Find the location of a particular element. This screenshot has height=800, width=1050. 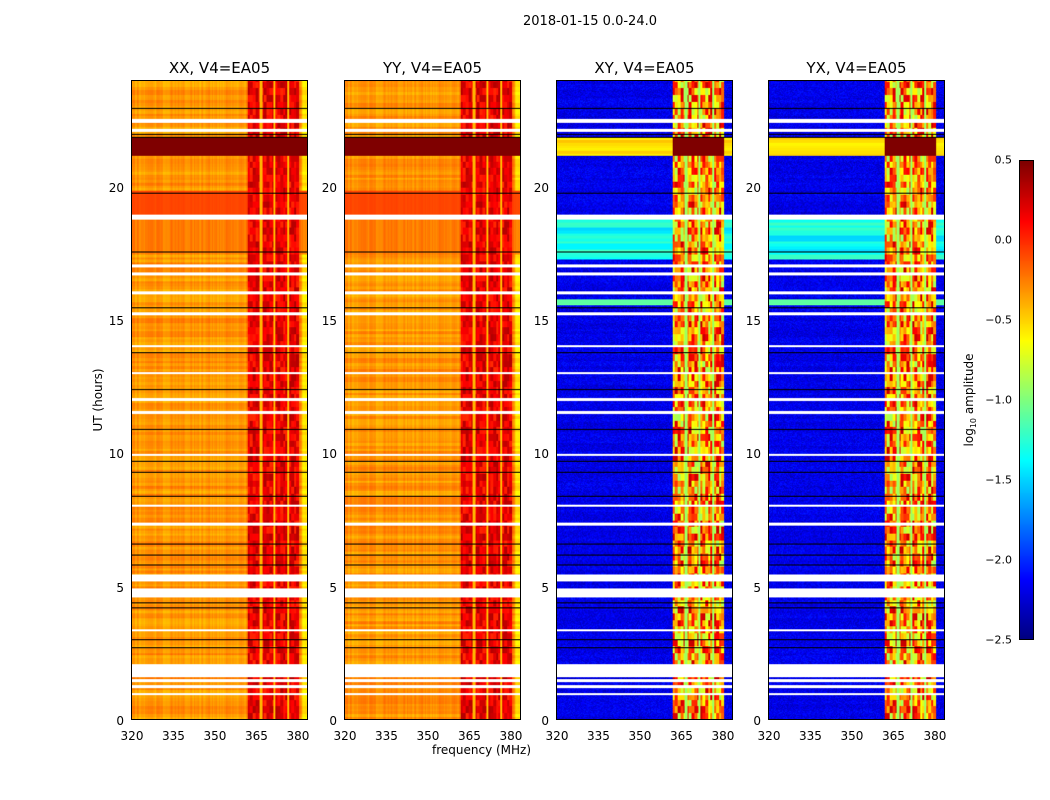

figure-title: 2018-01-15 0.0-24.0 is located at coordinates (590, 21).